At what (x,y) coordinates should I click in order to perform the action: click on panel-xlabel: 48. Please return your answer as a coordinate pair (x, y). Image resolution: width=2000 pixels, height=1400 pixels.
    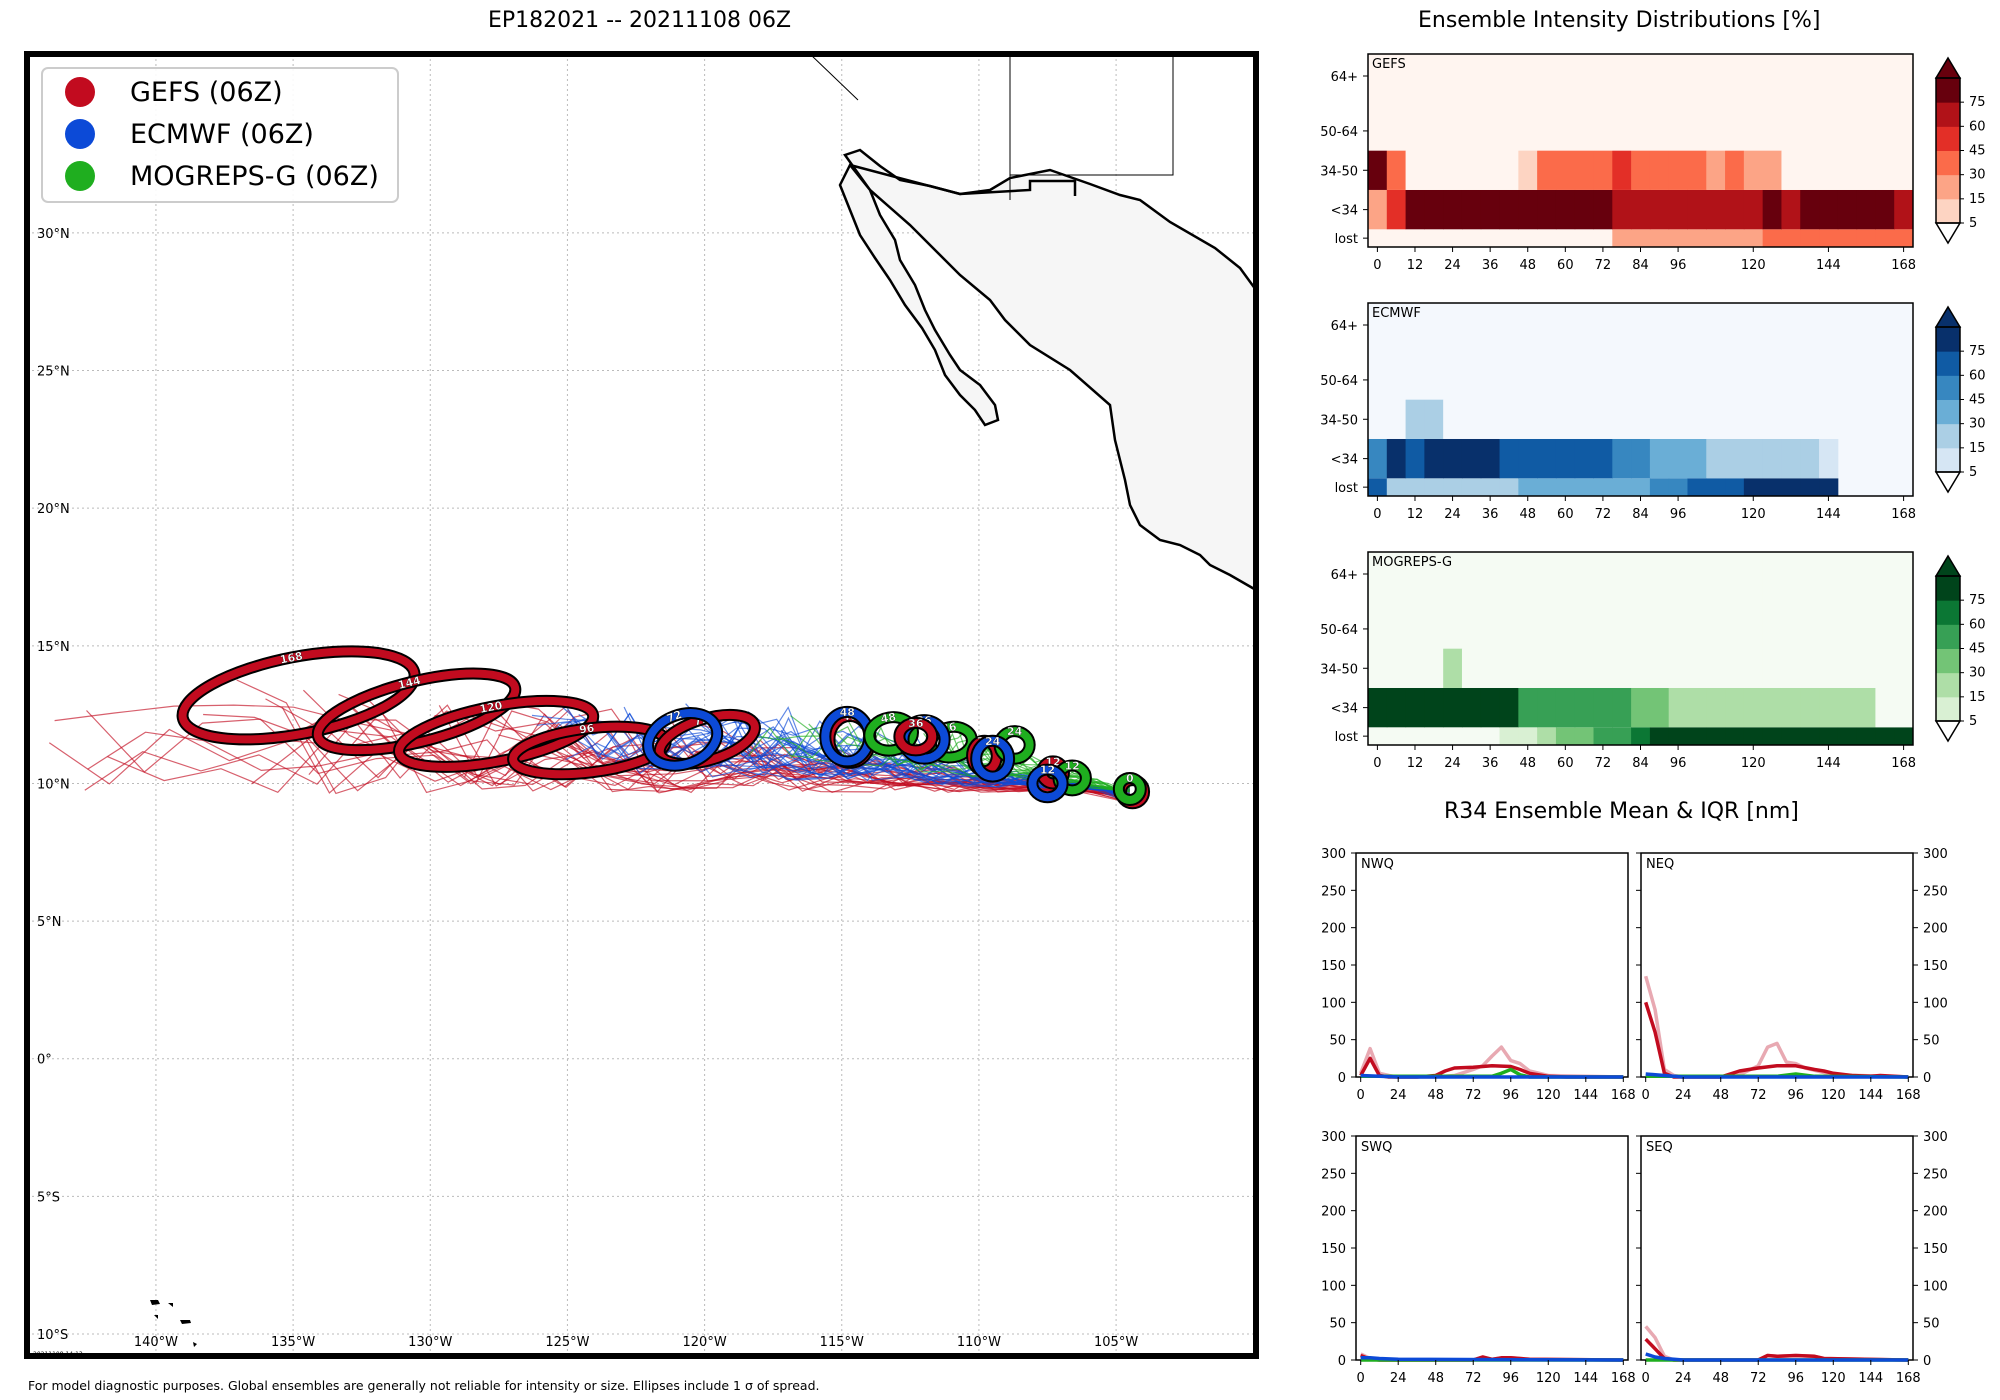
    Looking at the image, I should click on (1435, 1378).